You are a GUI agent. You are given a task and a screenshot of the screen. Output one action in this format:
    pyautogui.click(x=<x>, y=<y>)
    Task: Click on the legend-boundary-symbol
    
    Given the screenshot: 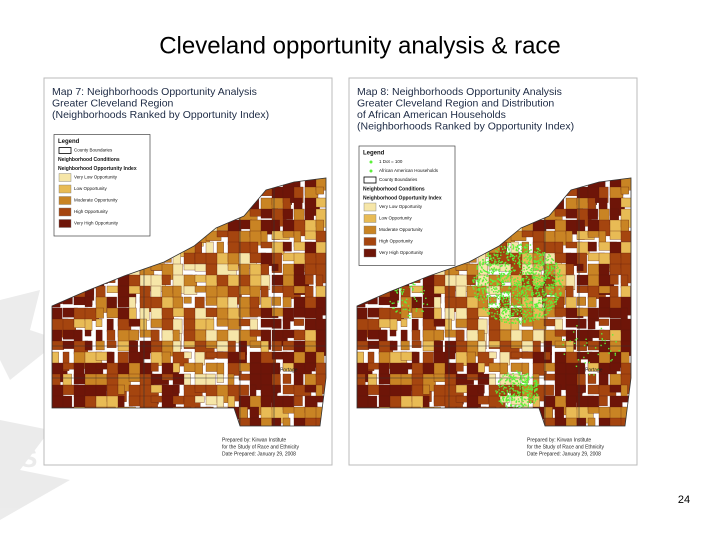 What is the action you would take?
    pyautogui.click(x=370, y=180)
    